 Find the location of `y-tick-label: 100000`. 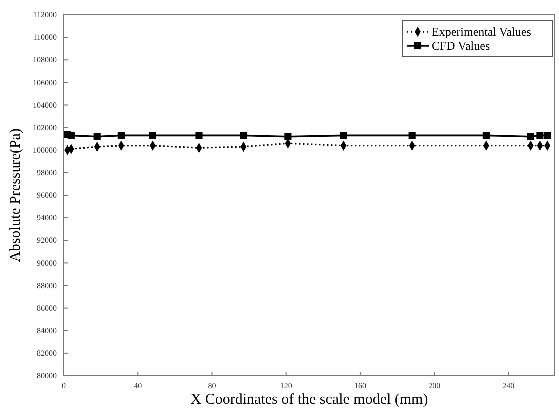

y-tick-label: 100000 is located at coordinates (45, 150).